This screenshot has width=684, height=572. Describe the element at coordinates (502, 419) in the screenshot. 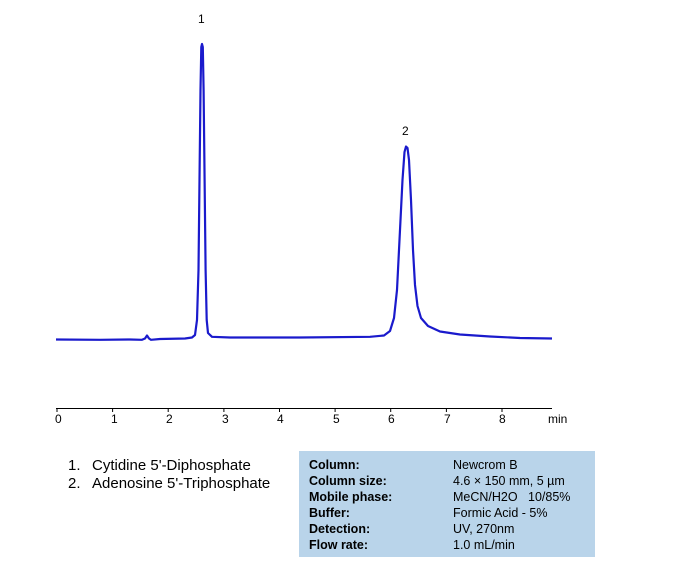

I see `x-tick-label: 8` at that location.